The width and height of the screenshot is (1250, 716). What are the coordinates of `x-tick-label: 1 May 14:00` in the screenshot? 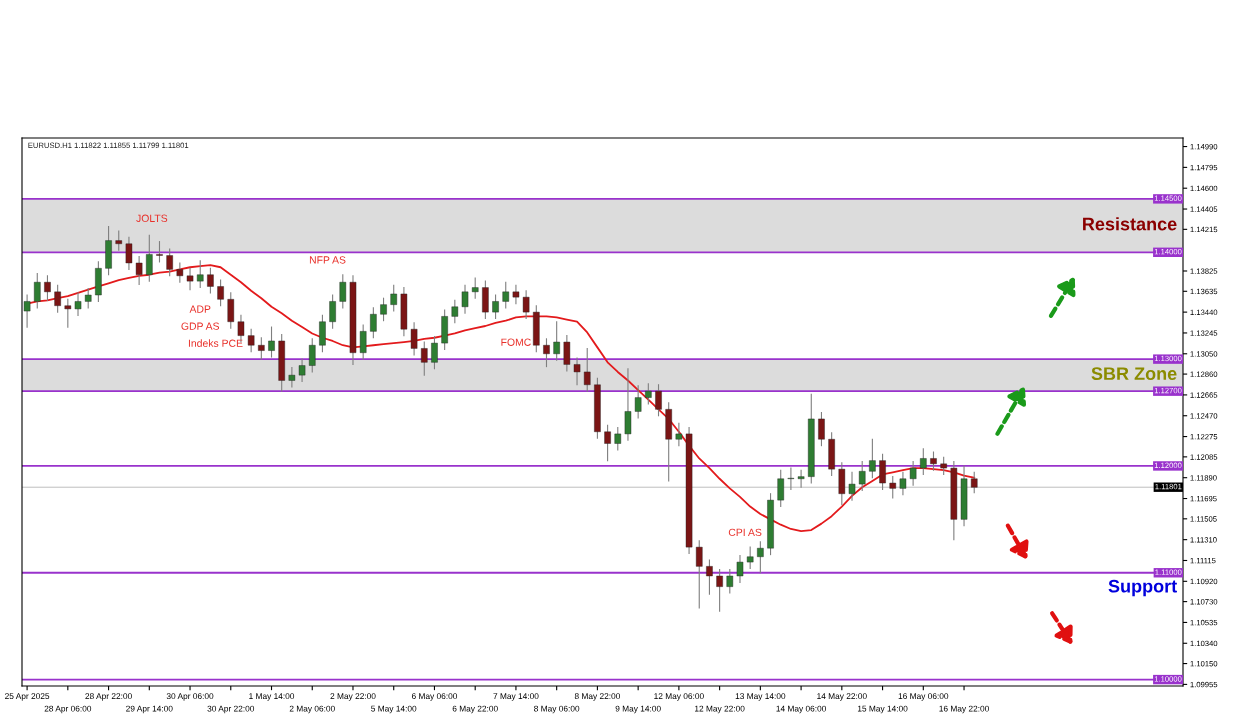 It's located at (272, 697).